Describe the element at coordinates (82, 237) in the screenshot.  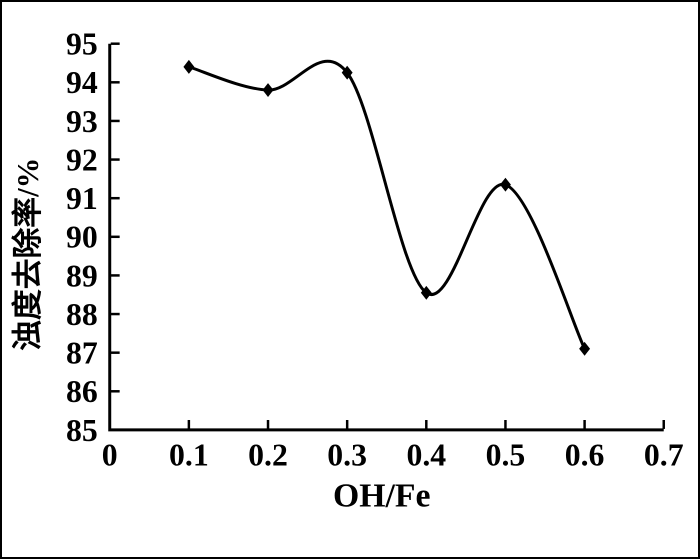
I see `y-tick-label: 90` at that location.